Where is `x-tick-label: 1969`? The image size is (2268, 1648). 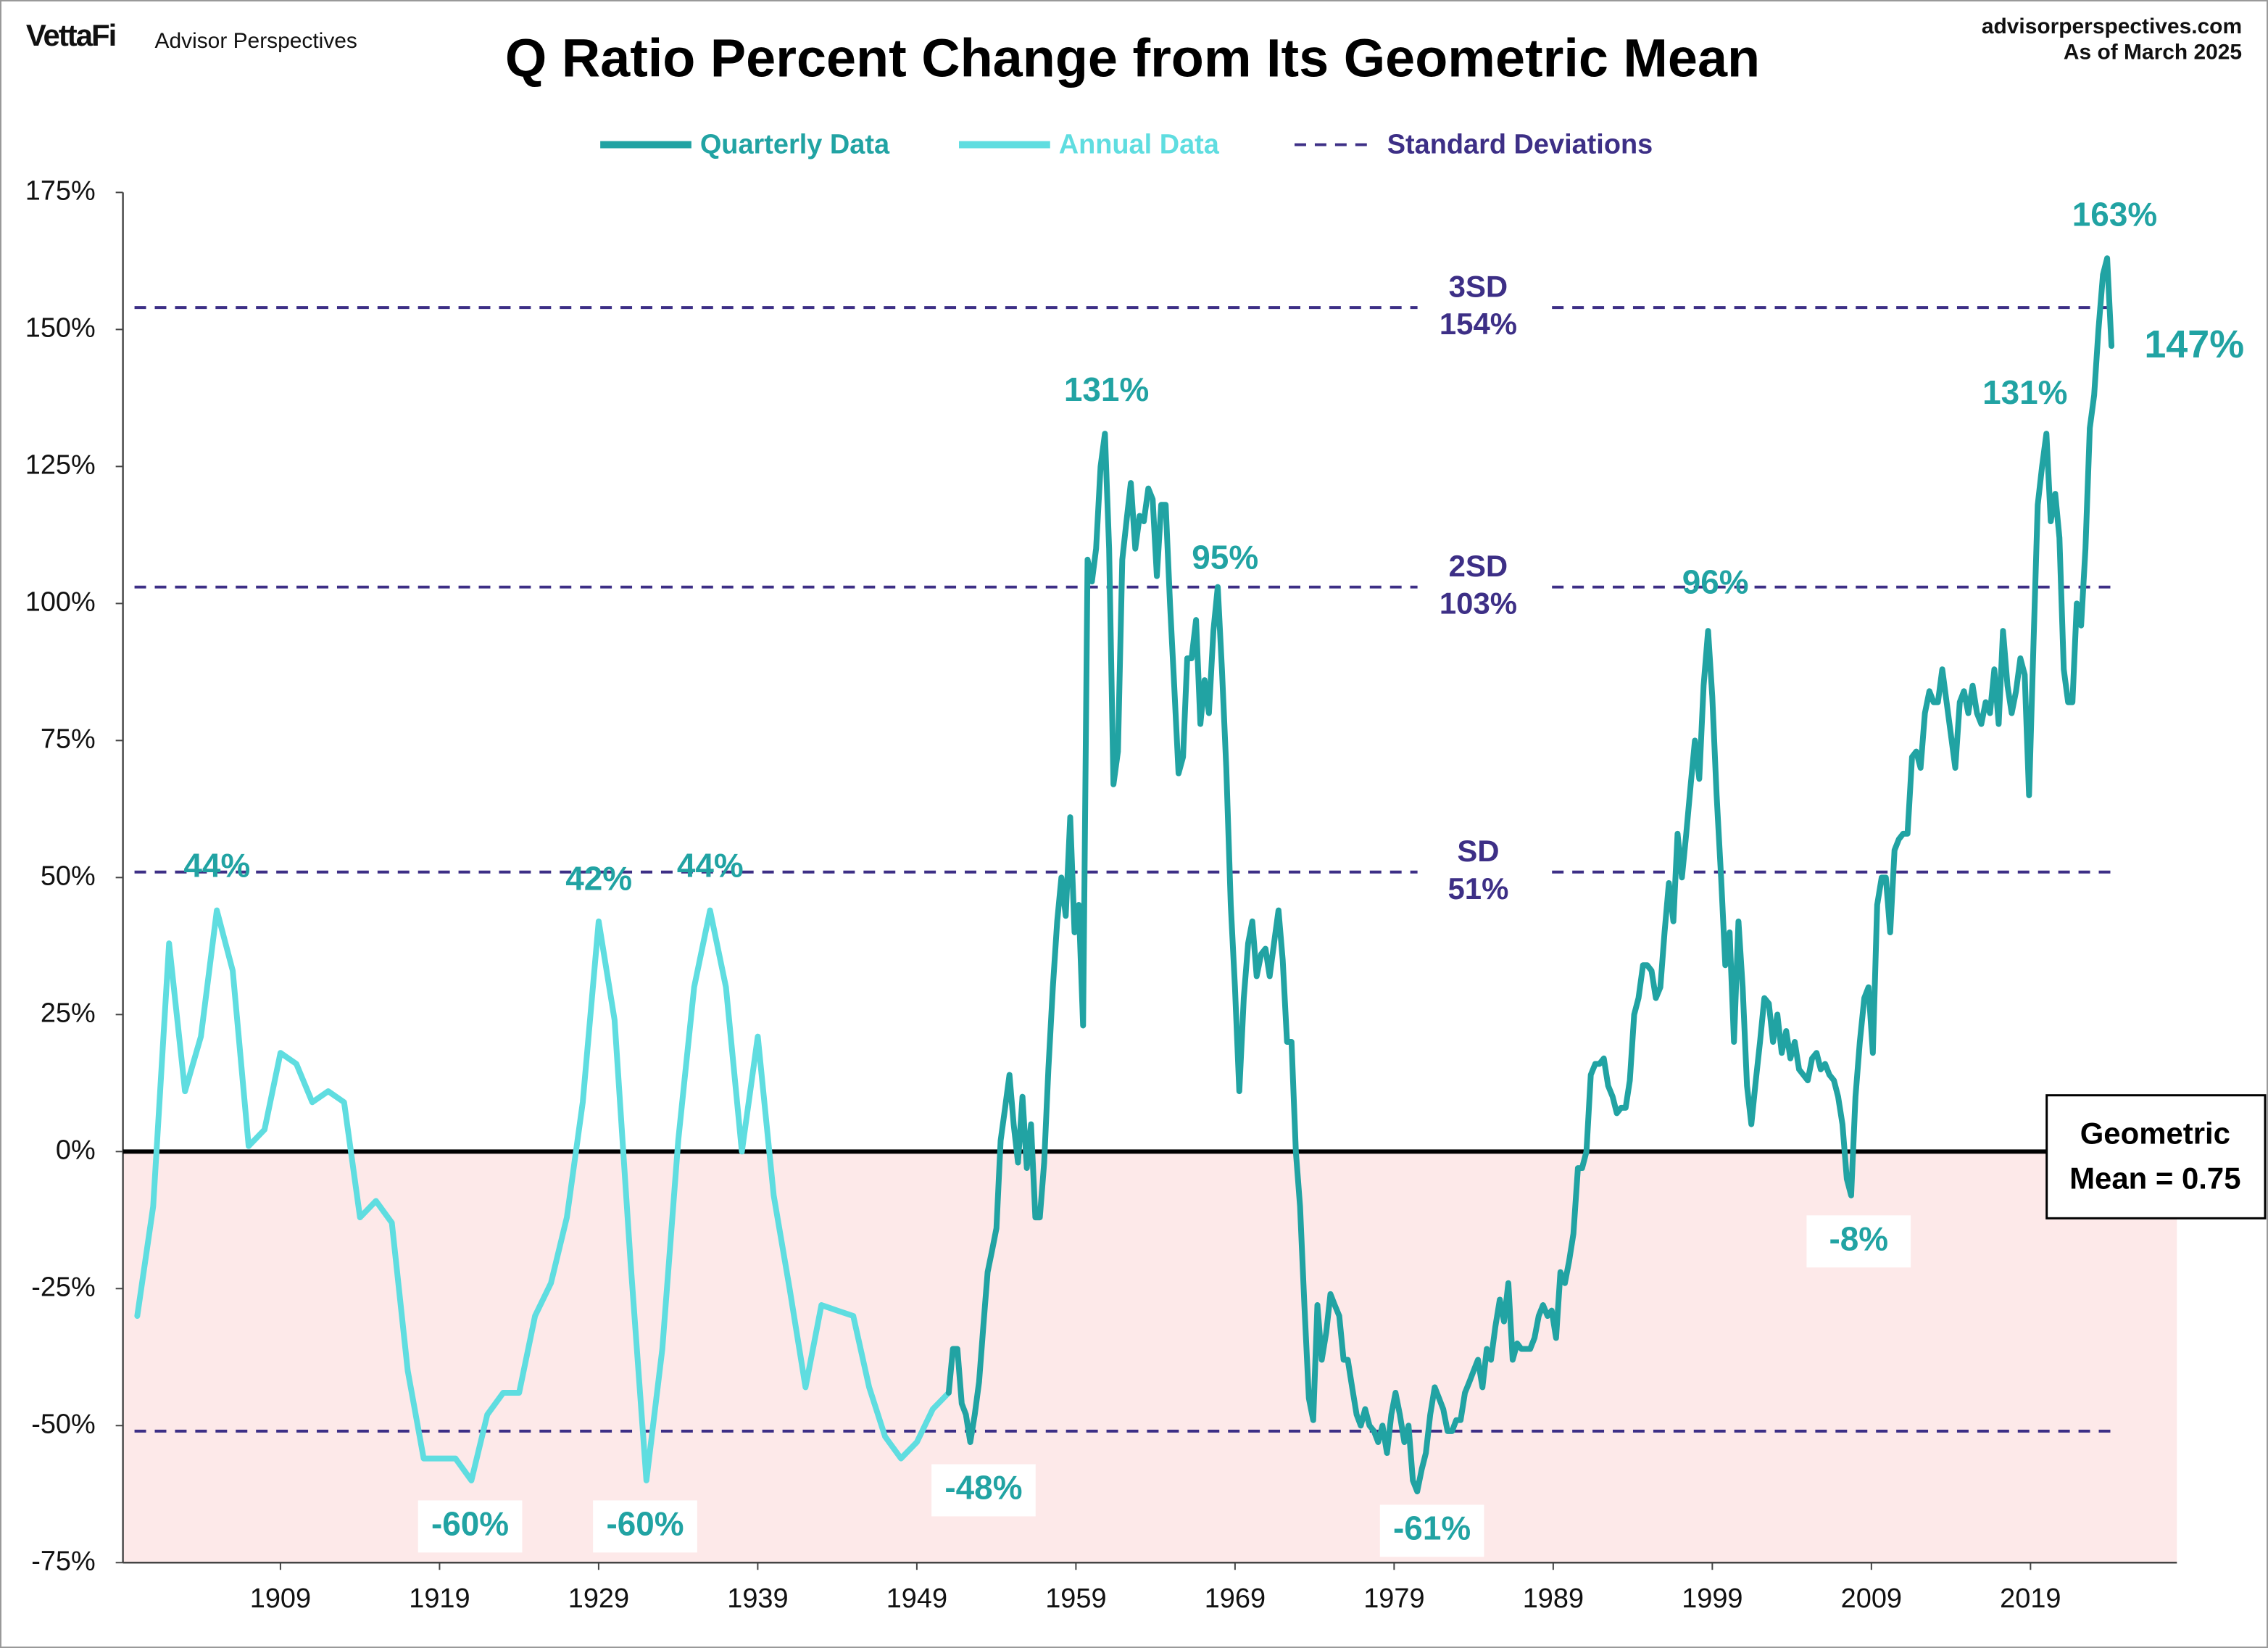 x-tick-label: 1969 is located at coordinates (1235, 1598).